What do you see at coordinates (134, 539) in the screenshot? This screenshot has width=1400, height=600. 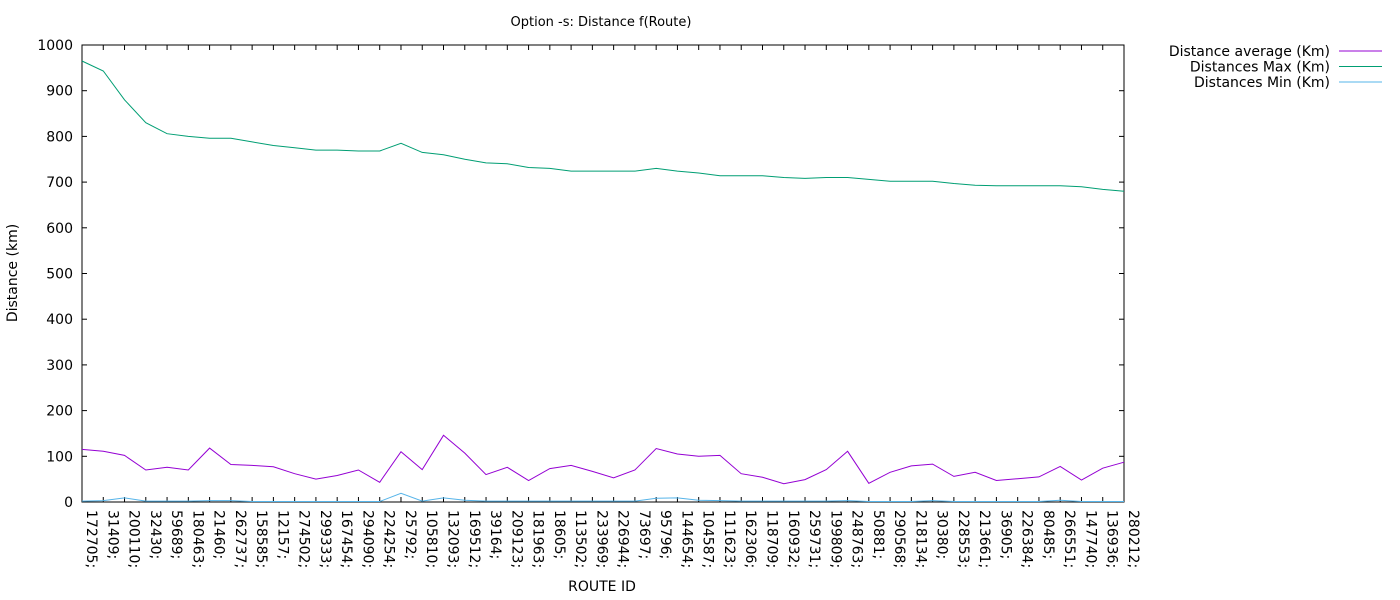 I see `x-tick-label: 200110;` at bounding box center [134, 539].